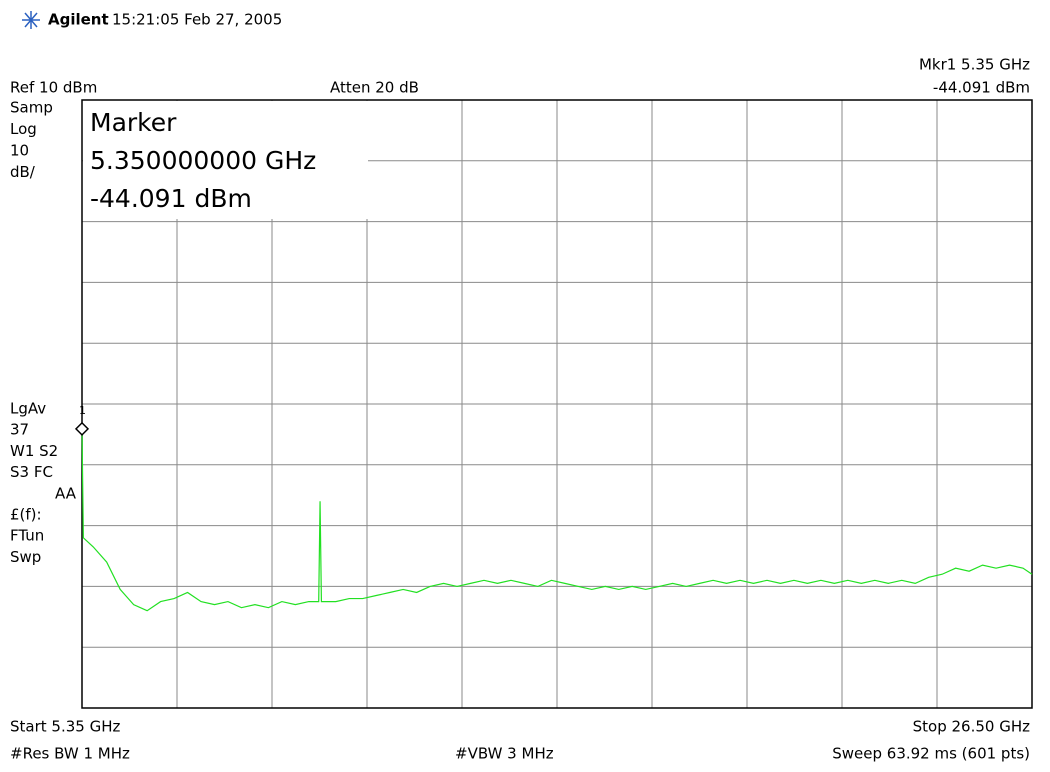 The width and height of the screenshot is (1050, 772). I want to click on marker-name: Mkr1 5.35 GHz, so click(974, 65).